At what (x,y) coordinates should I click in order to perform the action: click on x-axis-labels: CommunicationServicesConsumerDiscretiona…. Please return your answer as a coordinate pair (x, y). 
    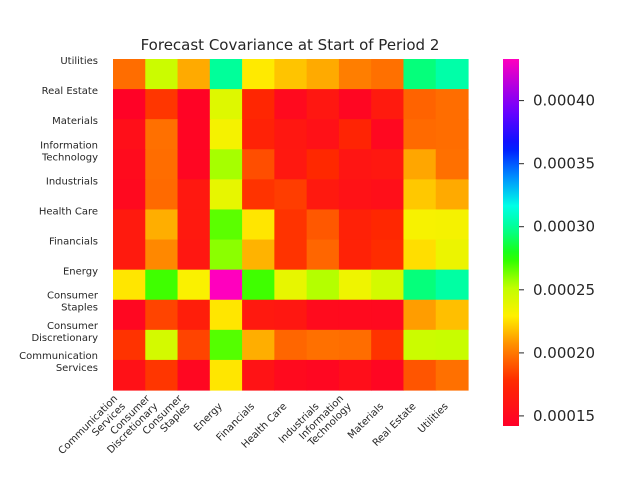
    Looking at the image, I should click on (254, 425).